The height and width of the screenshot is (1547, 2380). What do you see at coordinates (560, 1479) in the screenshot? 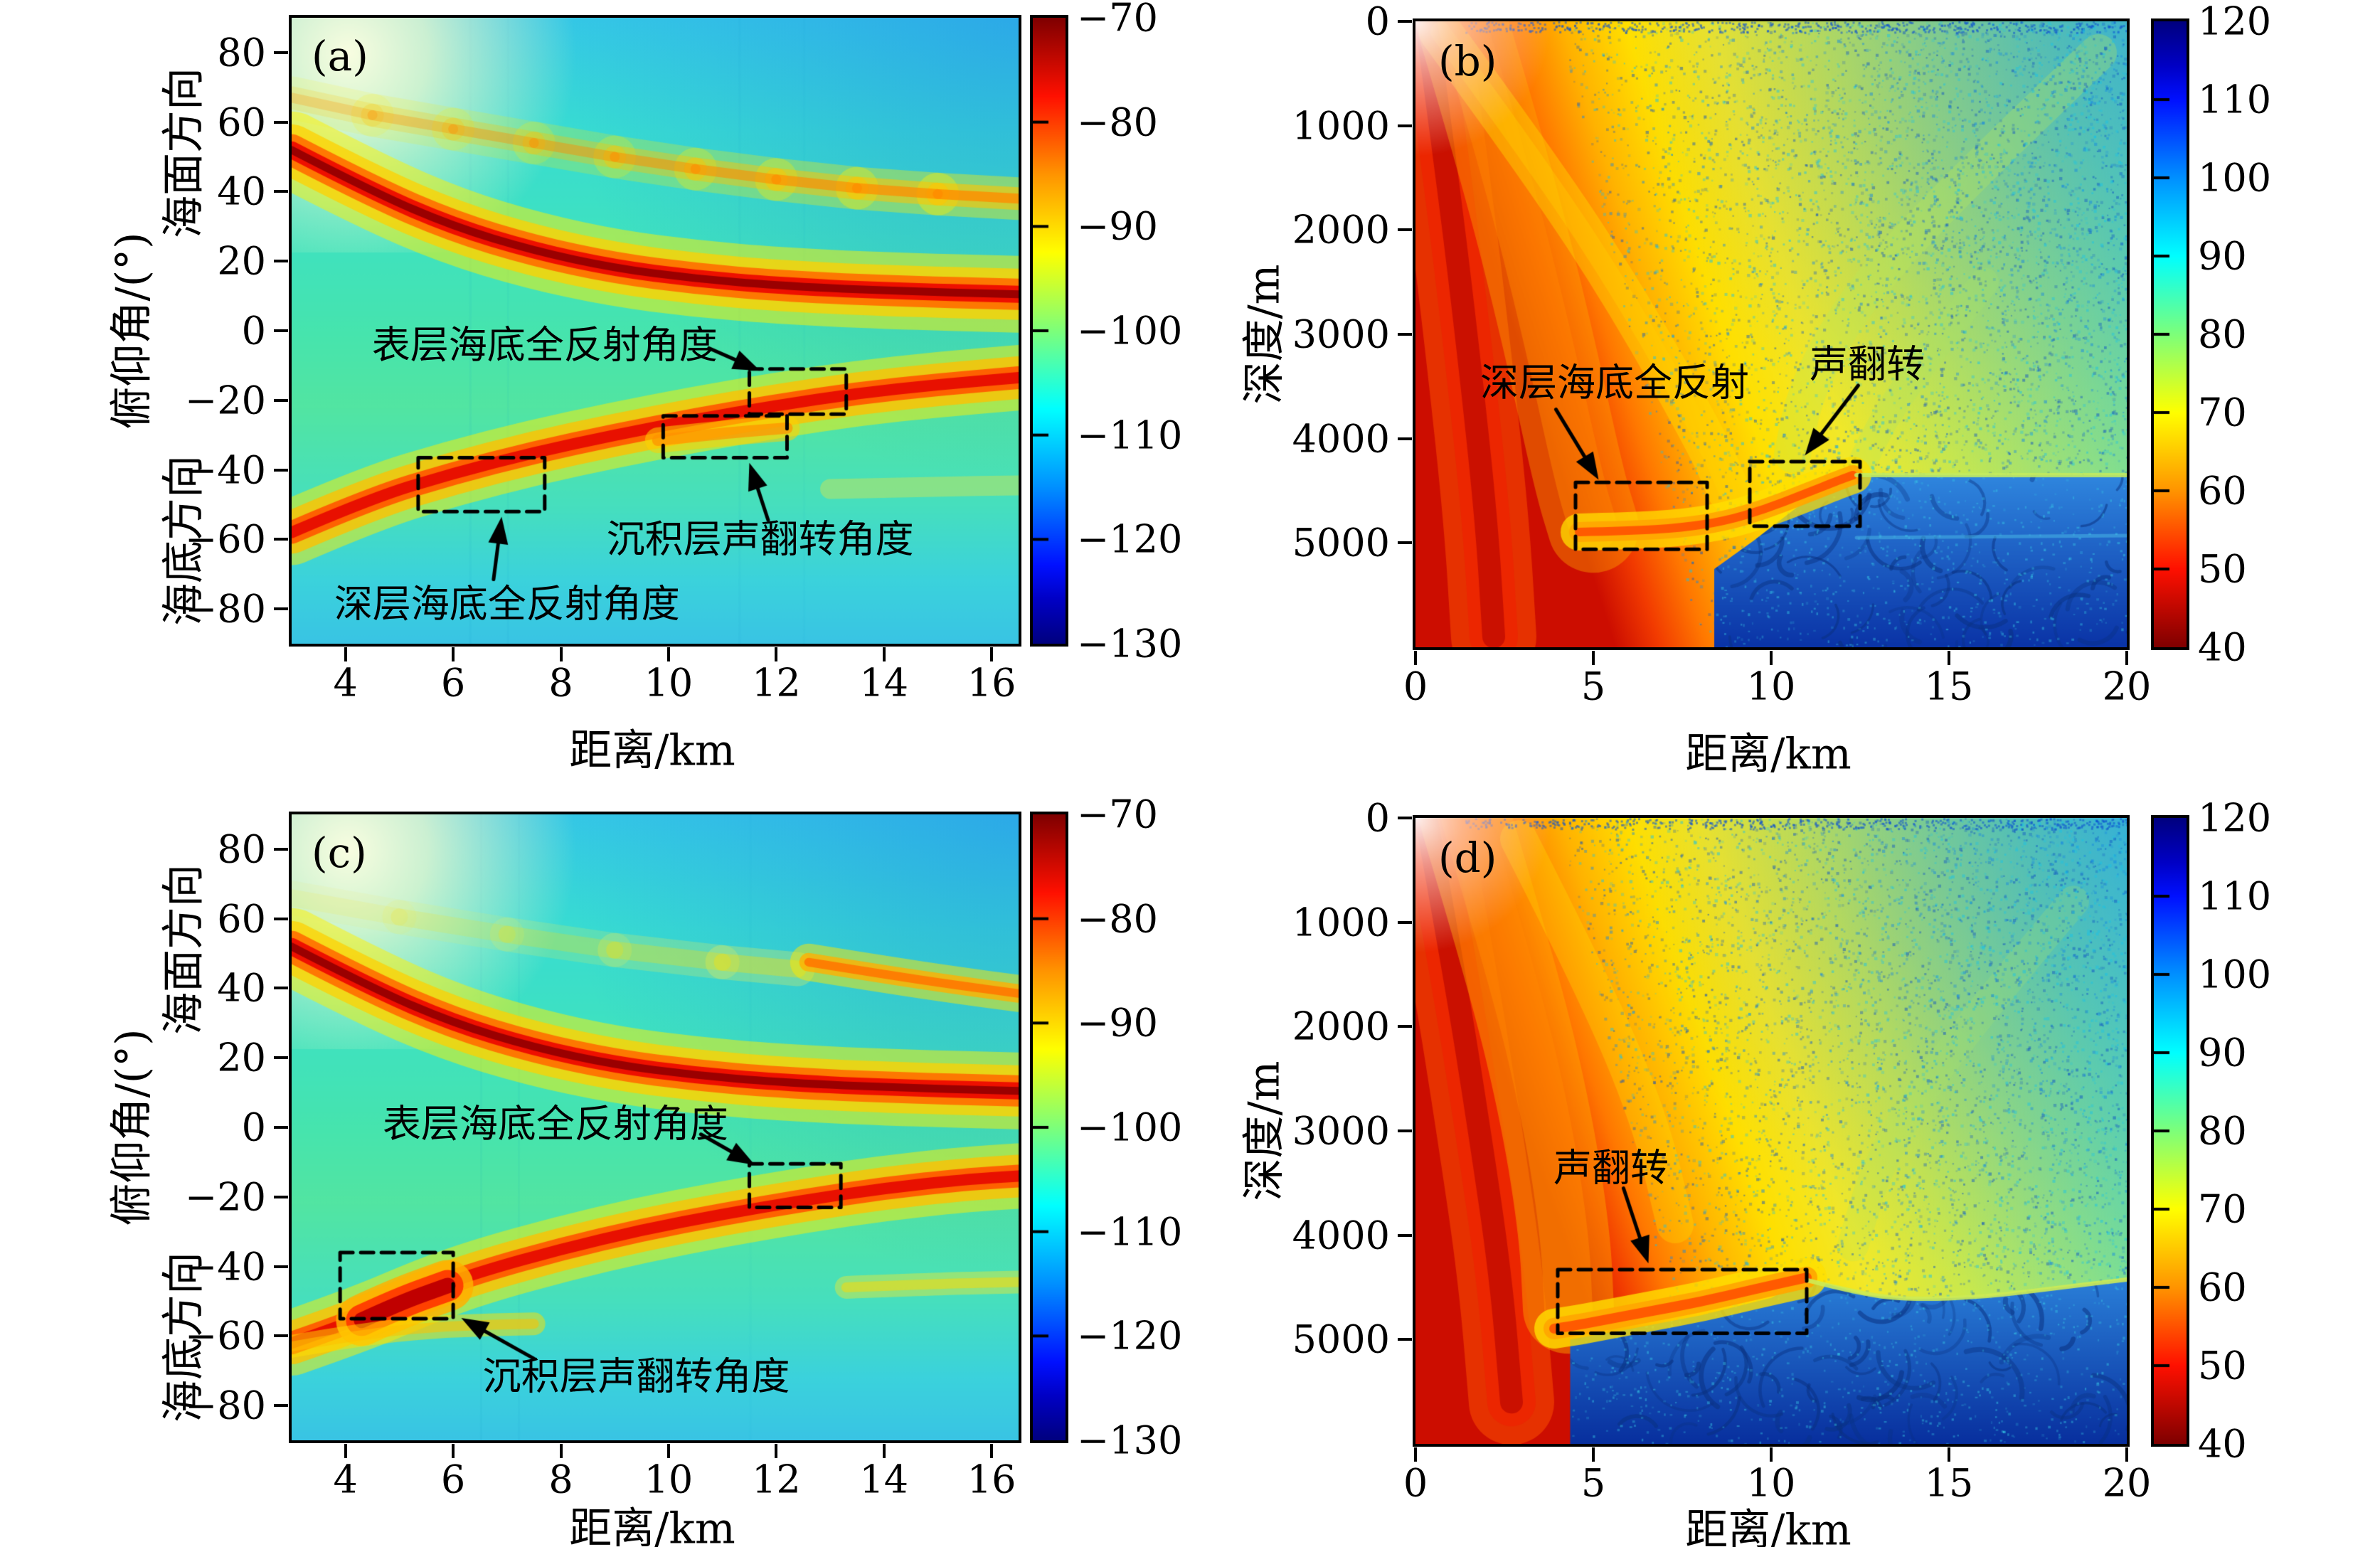
I see `x-tick-label: 8` at bounding box center [560, 1479].